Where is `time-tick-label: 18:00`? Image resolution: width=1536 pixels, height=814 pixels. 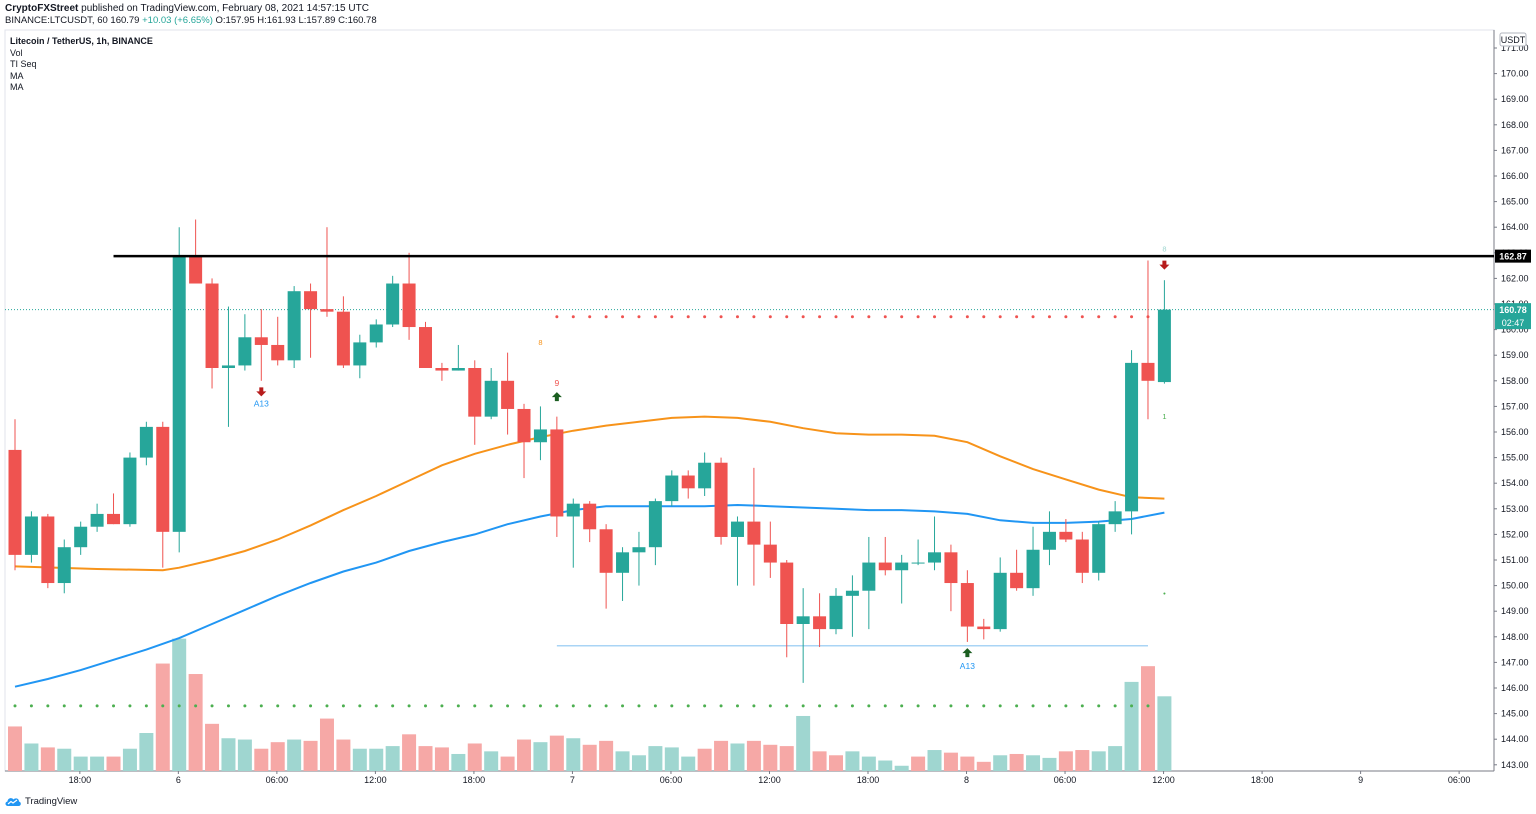
time-tick-label: 18:00 is located at coordinates (80, 780).